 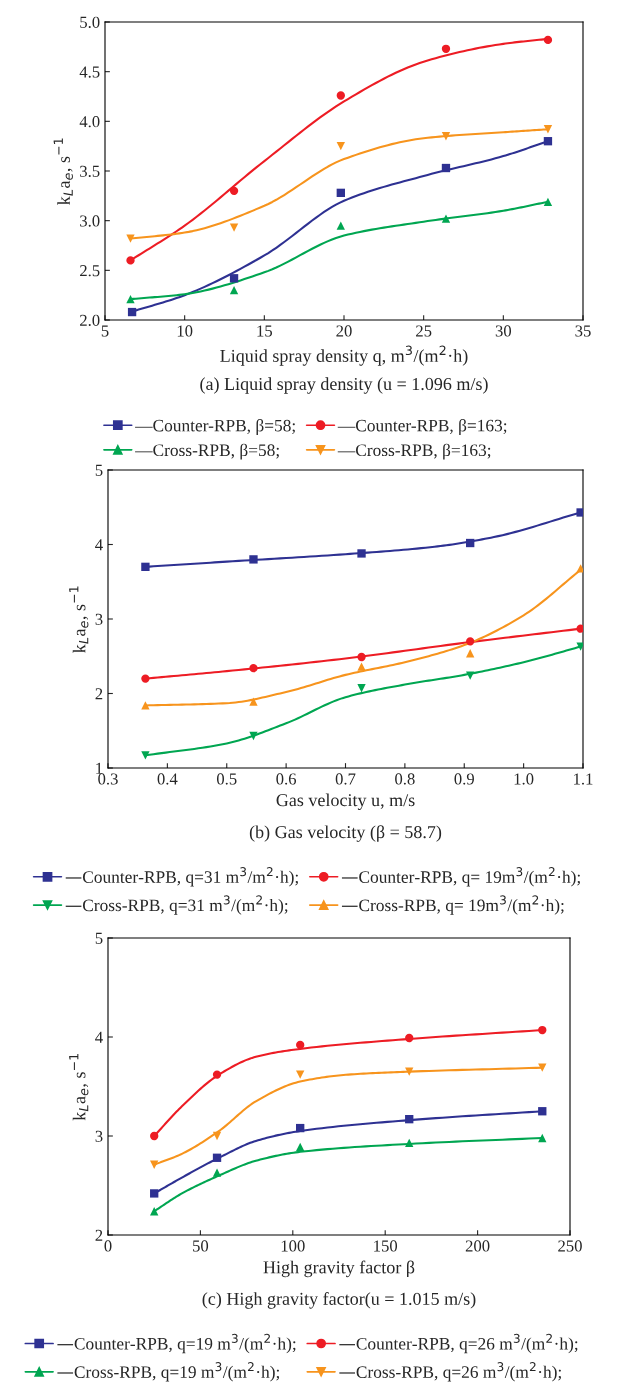 What do you see at coordinates (477, 1246) in the screenshot?
I see `x-tick-label: 200` at bounding box center [477, 1246].